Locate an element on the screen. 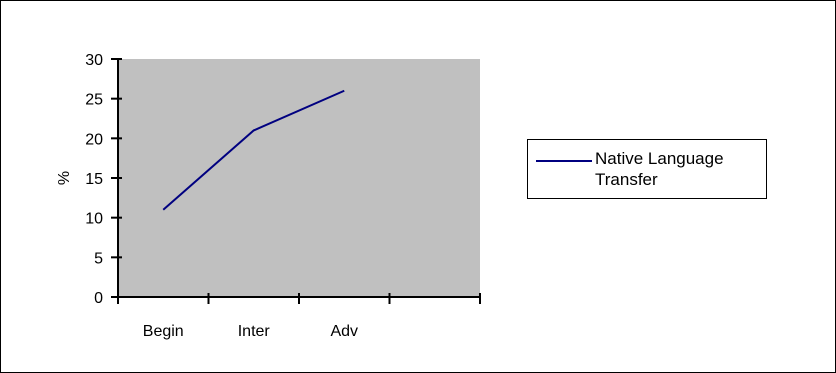 Image resolution: width=836 pixels, height=373 pixels. legend: Native Language Transfer is located at coordinates (647, 169).